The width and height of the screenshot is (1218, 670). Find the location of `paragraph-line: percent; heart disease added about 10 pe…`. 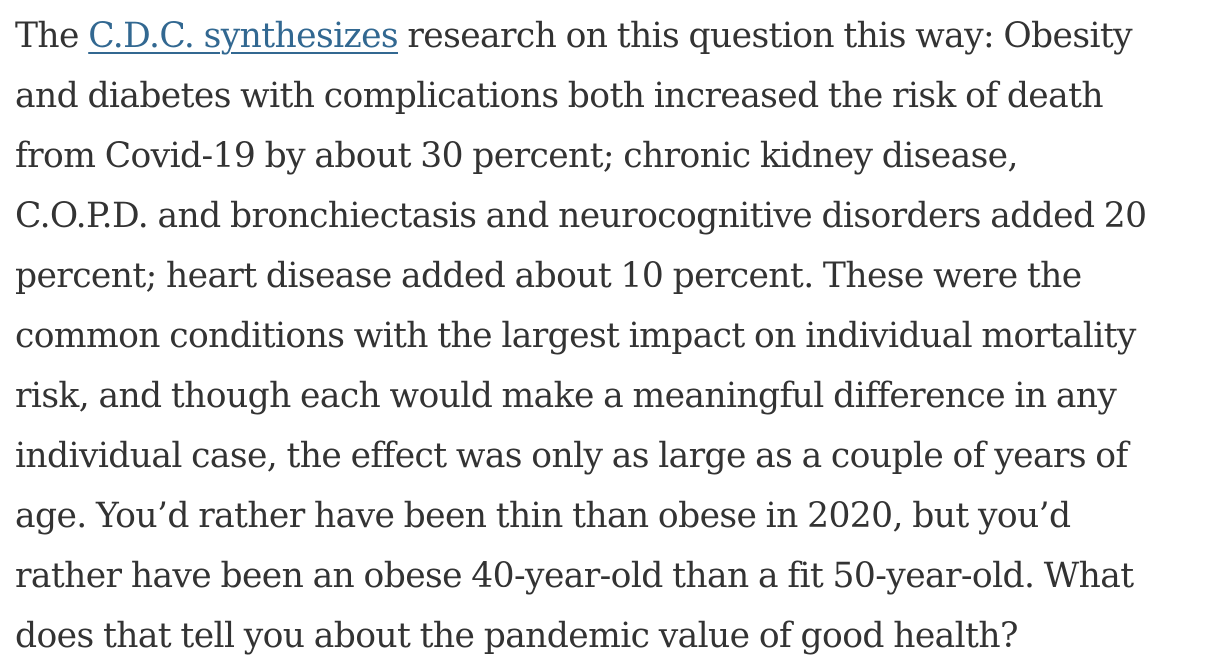

paragraph-line: percent; heart disease added about 10 pe… is located at coordinates (548, 276).